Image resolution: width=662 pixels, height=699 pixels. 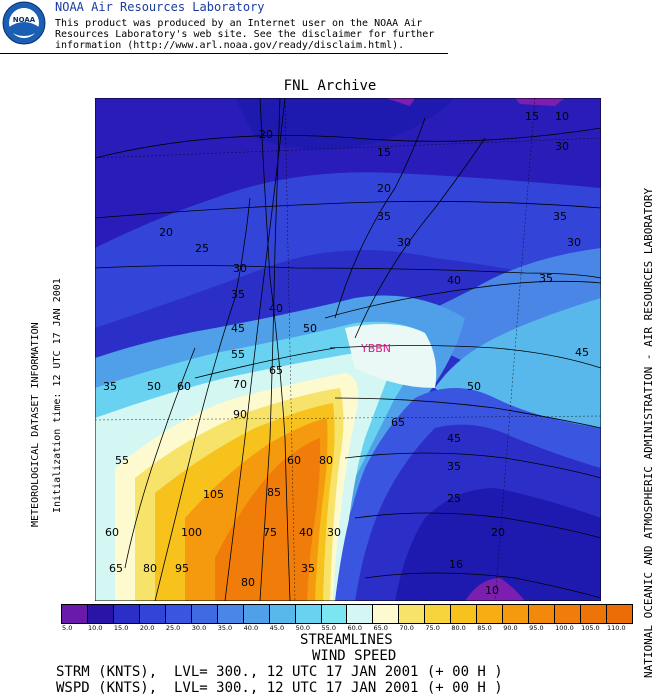 What do you see at coordinates (354, 656) in the screenshot?
I see `footer-wind-speed: WIND SPEED` at bounding box center [354, 656].